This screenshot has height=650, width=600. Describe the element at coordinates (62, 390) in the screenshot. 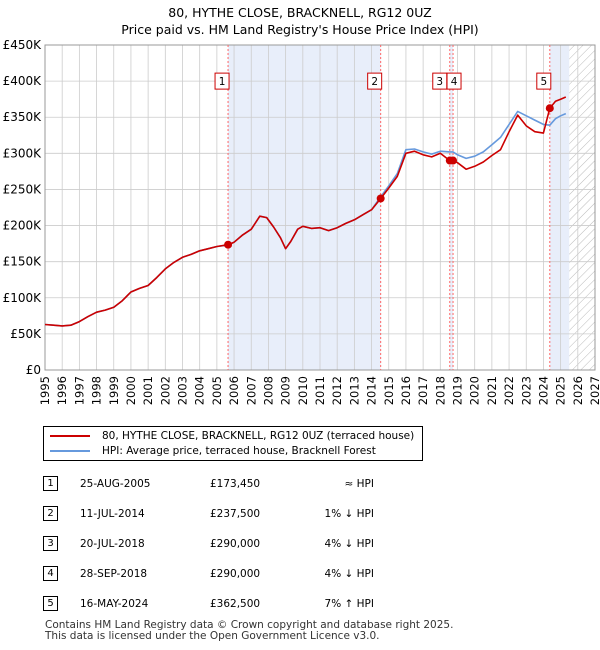

I see `x-tick-label: 1996` at that location.